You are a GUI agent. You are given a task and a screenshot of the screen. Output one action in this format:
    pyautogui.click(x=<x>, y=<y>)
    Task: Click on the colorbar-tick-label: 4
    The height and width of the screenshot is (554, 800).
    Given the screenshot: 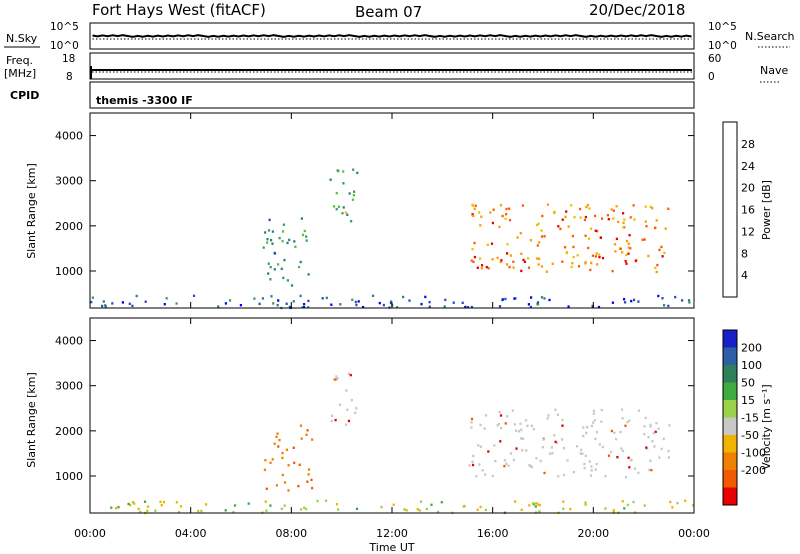 What is the action you would take?
    pyautogui.click(x=744, y=275)
    